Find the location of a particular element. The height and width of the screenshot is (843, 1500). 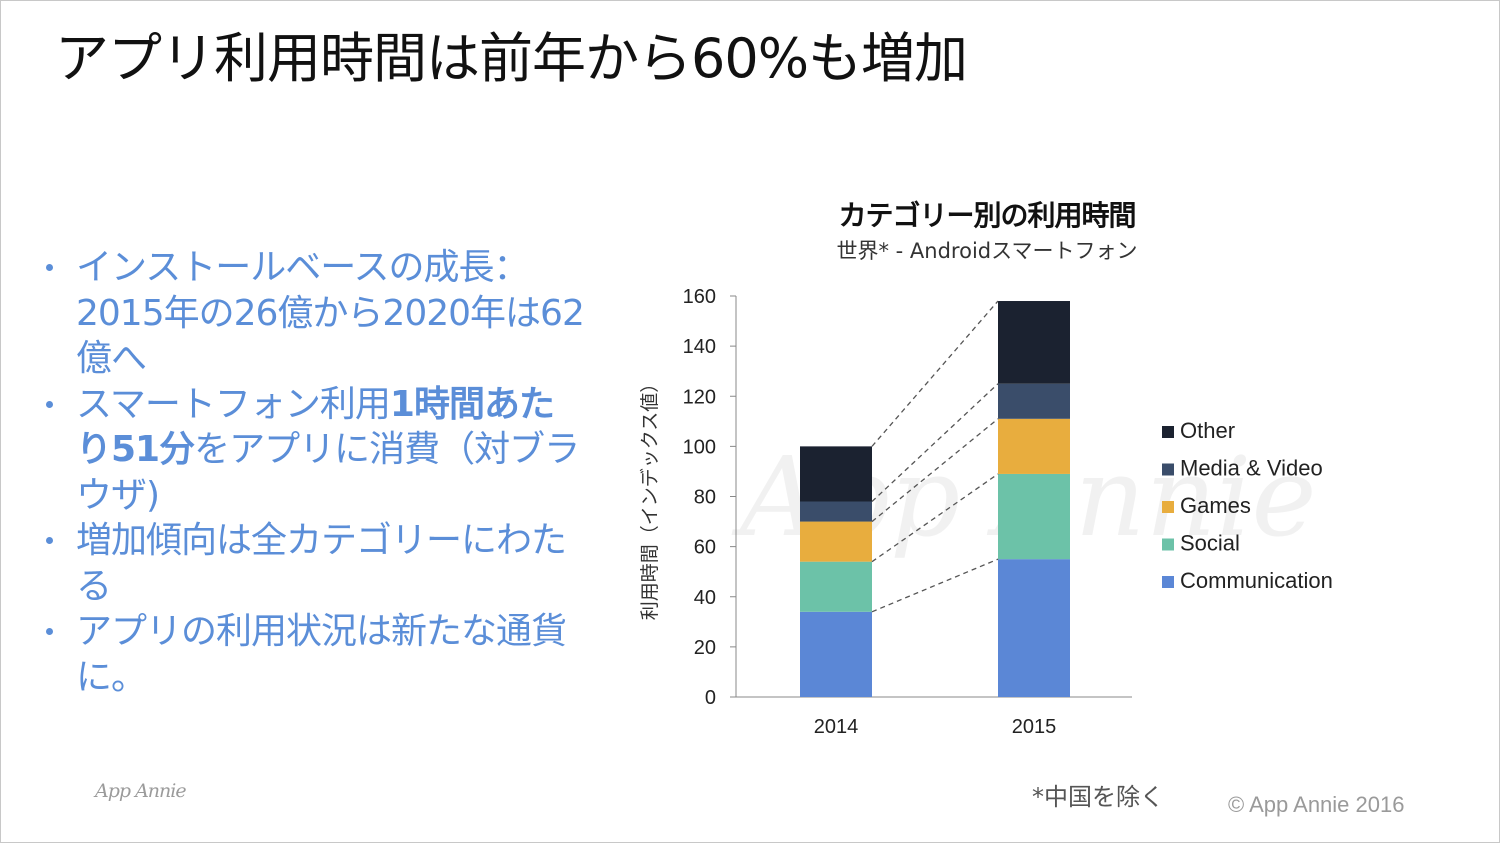

copyright: © App Annie 2016 is located at coordinates (1316, 804).